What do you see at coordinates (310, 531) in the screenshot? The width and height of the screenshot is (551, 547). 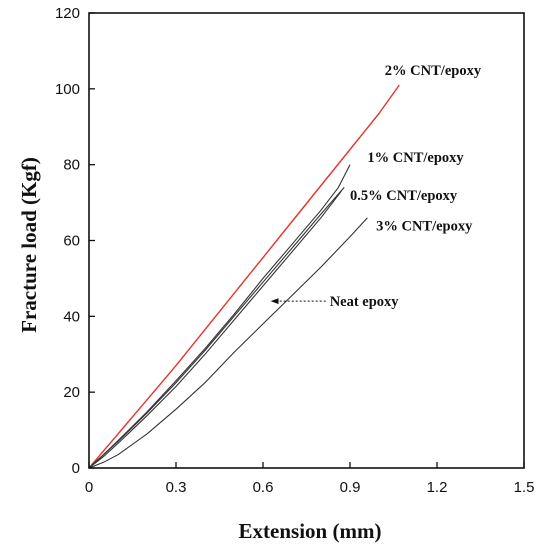 I see `x-axis-title: Extension (mm)` at bounding box center [310, 531].